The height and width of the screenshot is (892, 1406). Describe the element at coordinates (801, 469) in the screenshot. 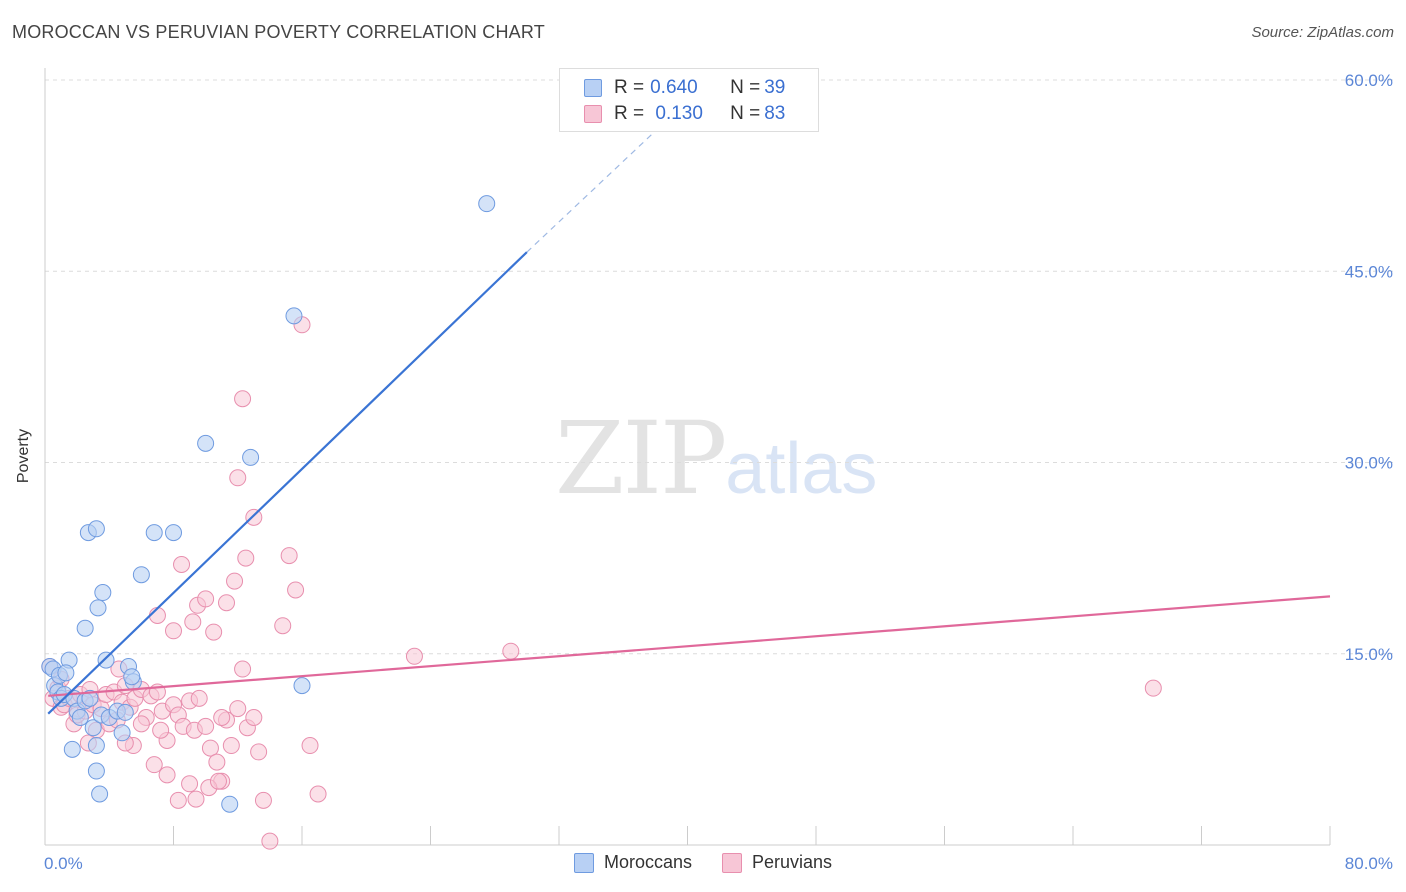

I see `watermark-atlas: atlas` at that location.